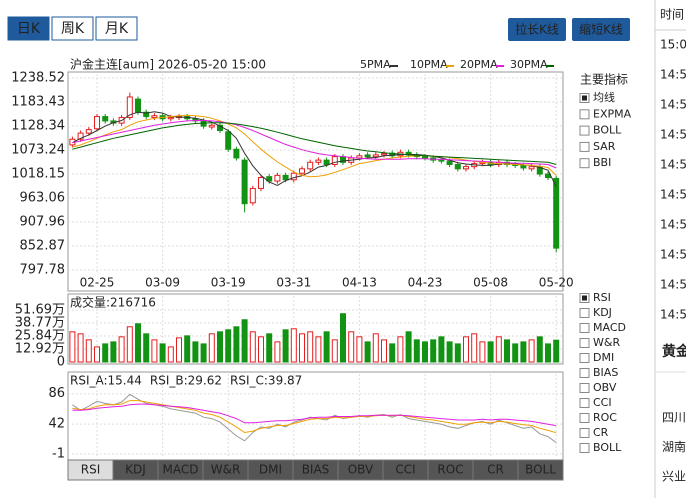 The image size is (686, 498). I want to click on zoom-button-label: 缩短K线, so click(601, 29).